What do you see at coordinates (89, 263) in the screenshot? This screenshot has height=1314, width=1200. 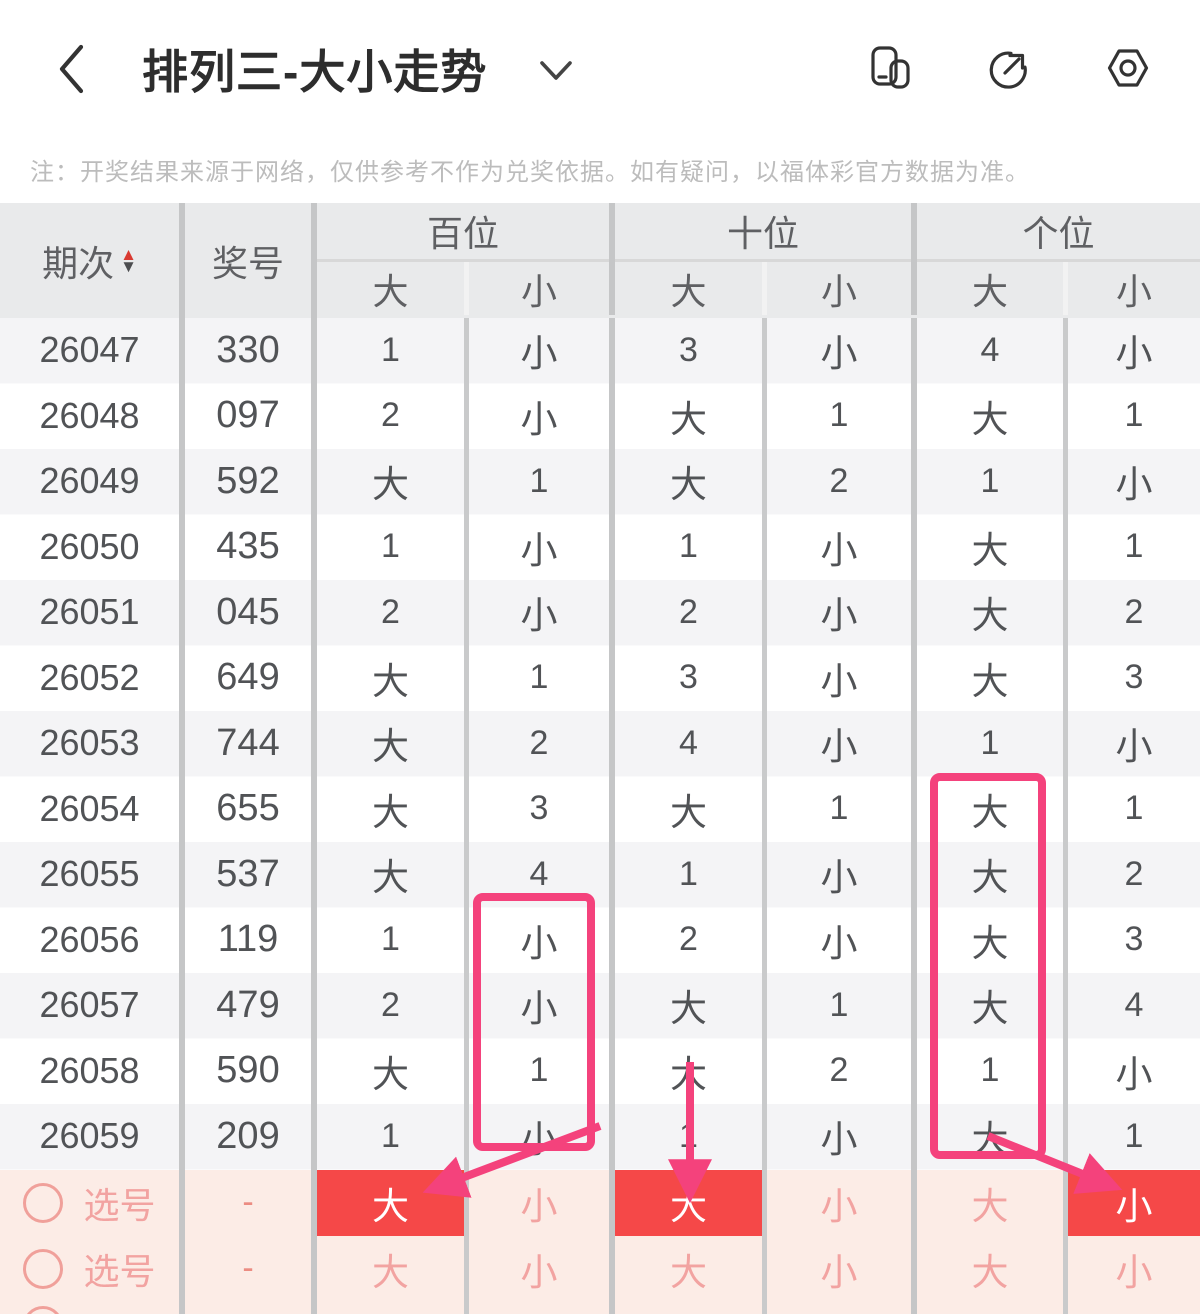 I see `period-column-header: 期次 ▲ ▼` at bounding box center [89, 263].